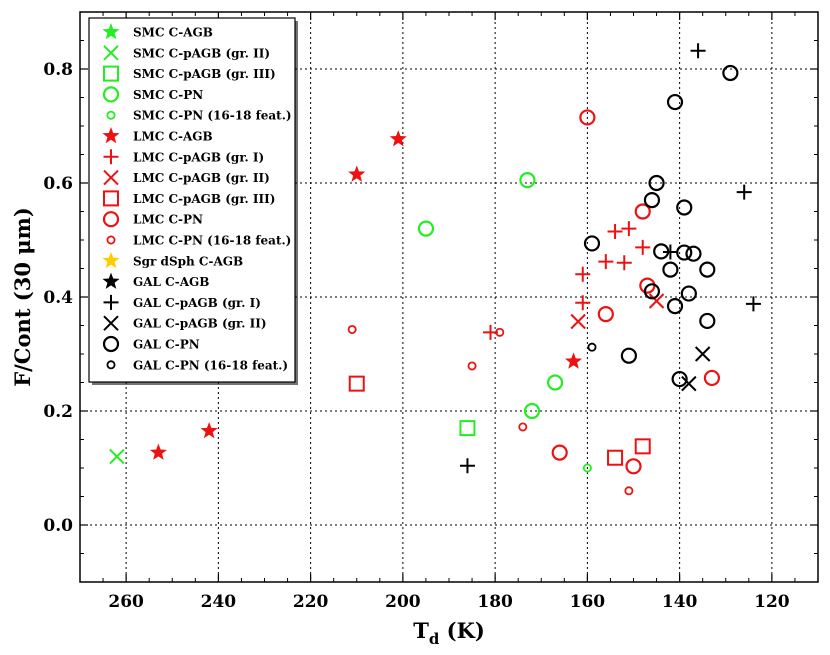  Describe the element at coordinates (22, 297) in the screenshot. I see `y-axis-title: F/Cont (30 μm)` at that location.